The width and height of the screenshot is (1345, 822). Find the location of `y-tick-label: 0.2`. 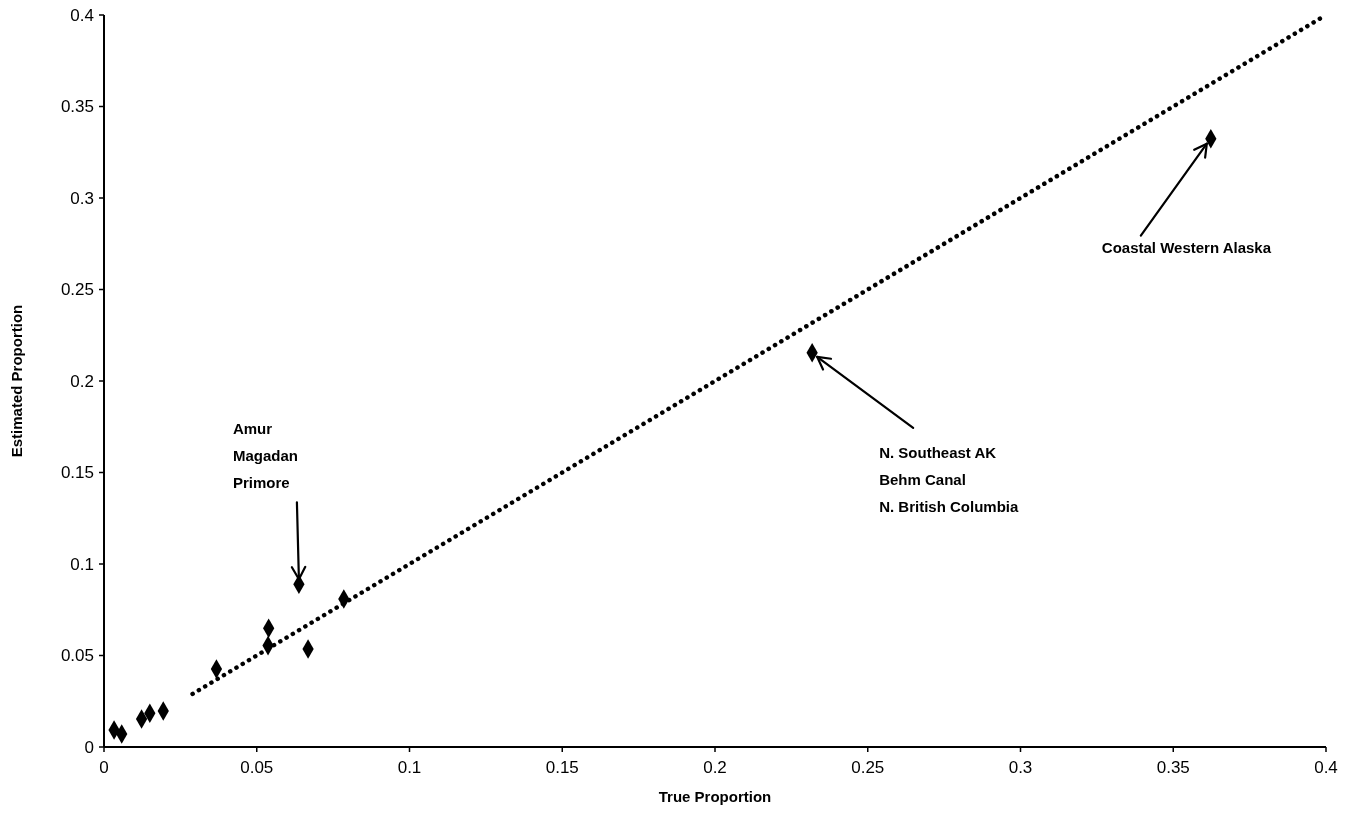

y-tick-label: 0.2 is located at coordinates (82, 381).